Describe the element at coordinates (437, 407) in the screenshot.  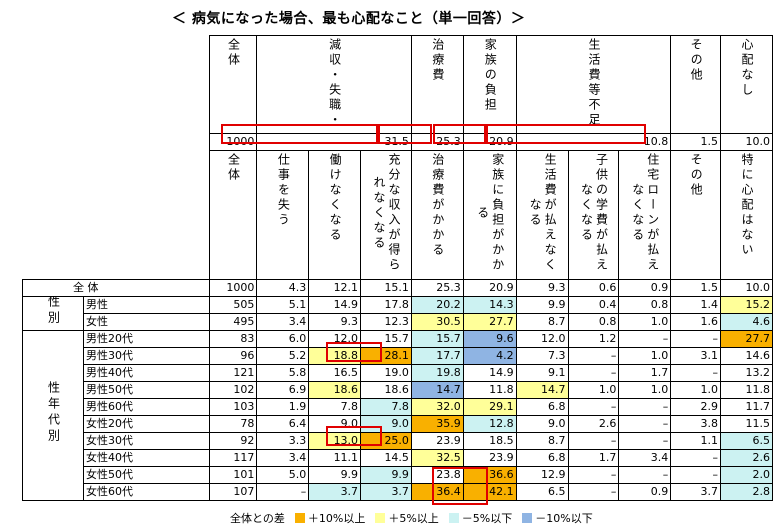
I see `table-cell: 32.0` at that location.